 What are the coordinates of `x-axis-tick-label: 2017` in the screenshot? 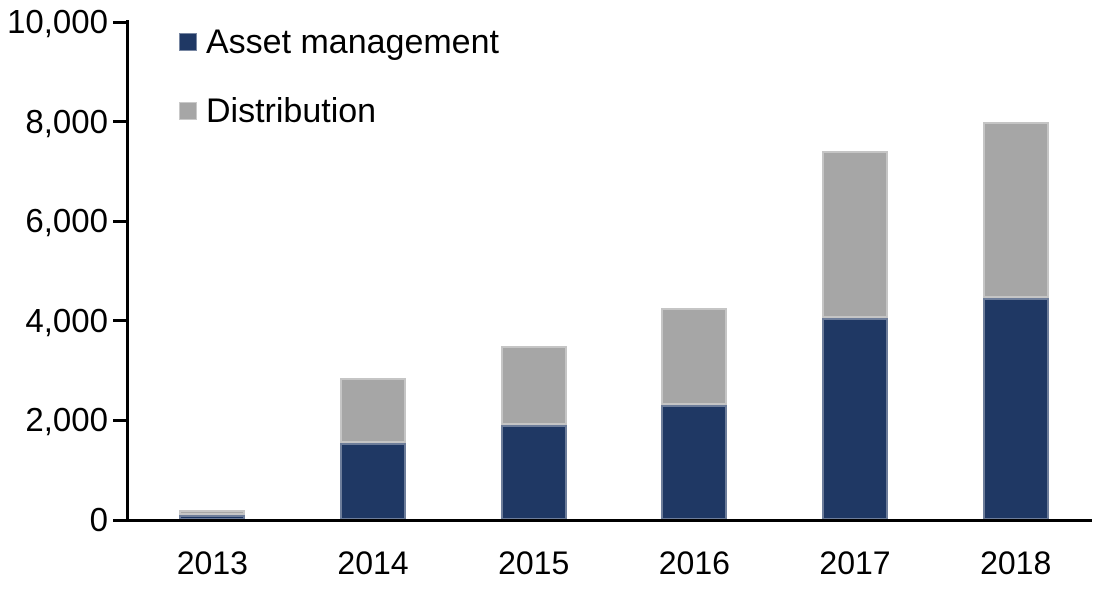 It's located at (855, 563).